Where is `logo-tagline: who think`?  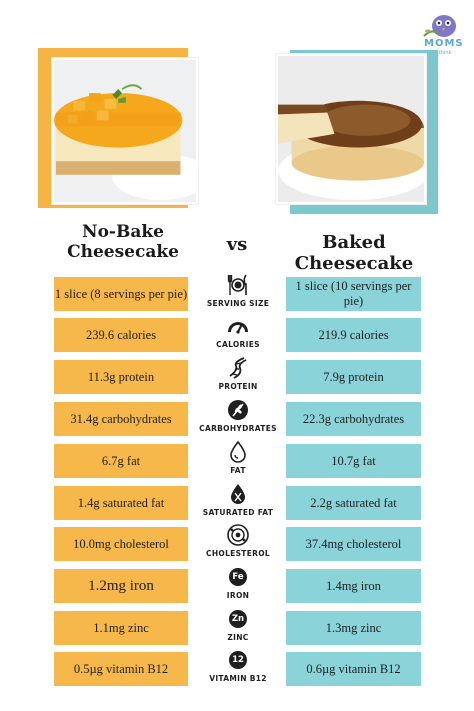 logo-tagline: who think is located at coordinates (439, 53).